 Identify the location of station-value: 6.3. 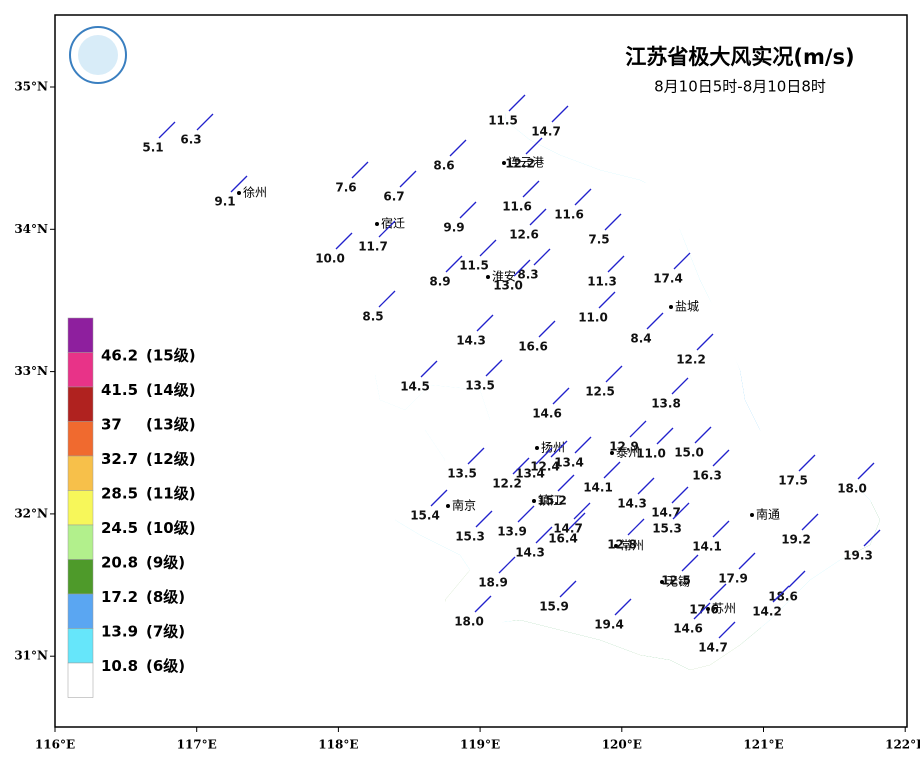
(190, 140).